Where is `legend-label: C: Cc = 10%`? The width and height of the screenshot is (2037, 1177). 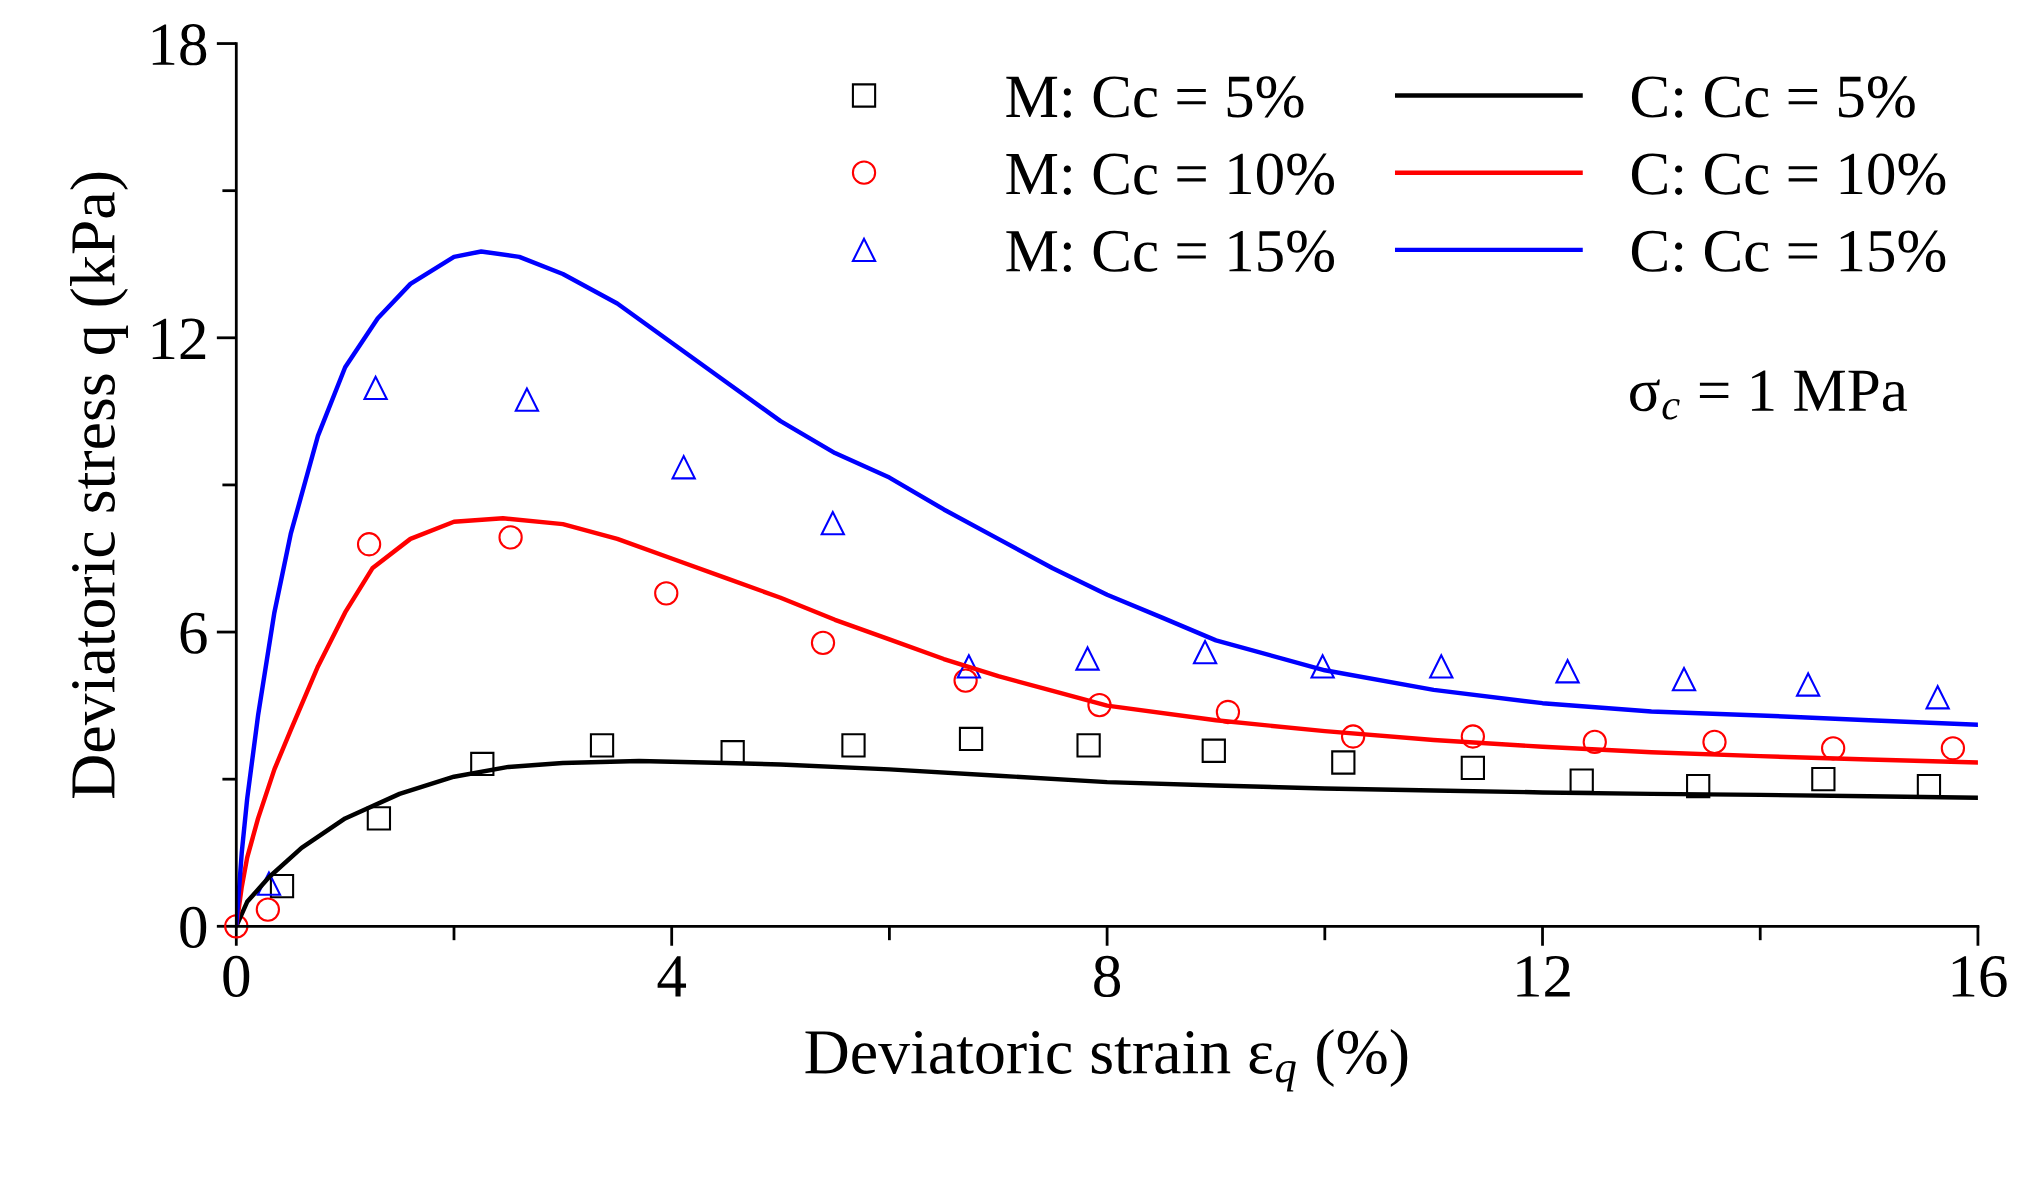
legend-label: C: Cc = 10% is located at coordinates (1788, 174).